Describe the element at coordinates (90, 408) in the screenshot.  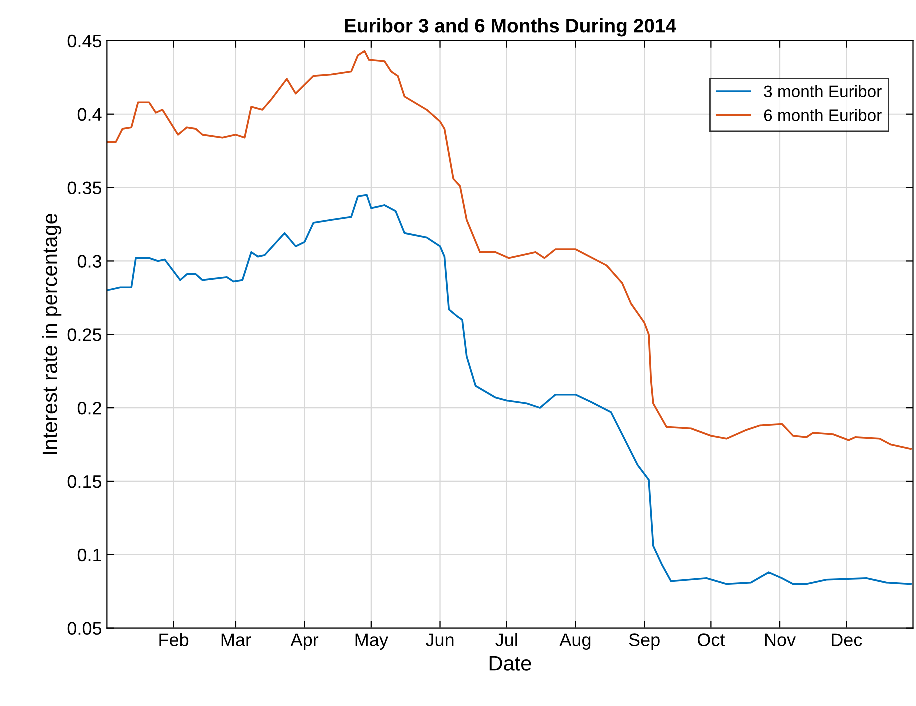
I see `y-tick-label: 0.2` at that location.